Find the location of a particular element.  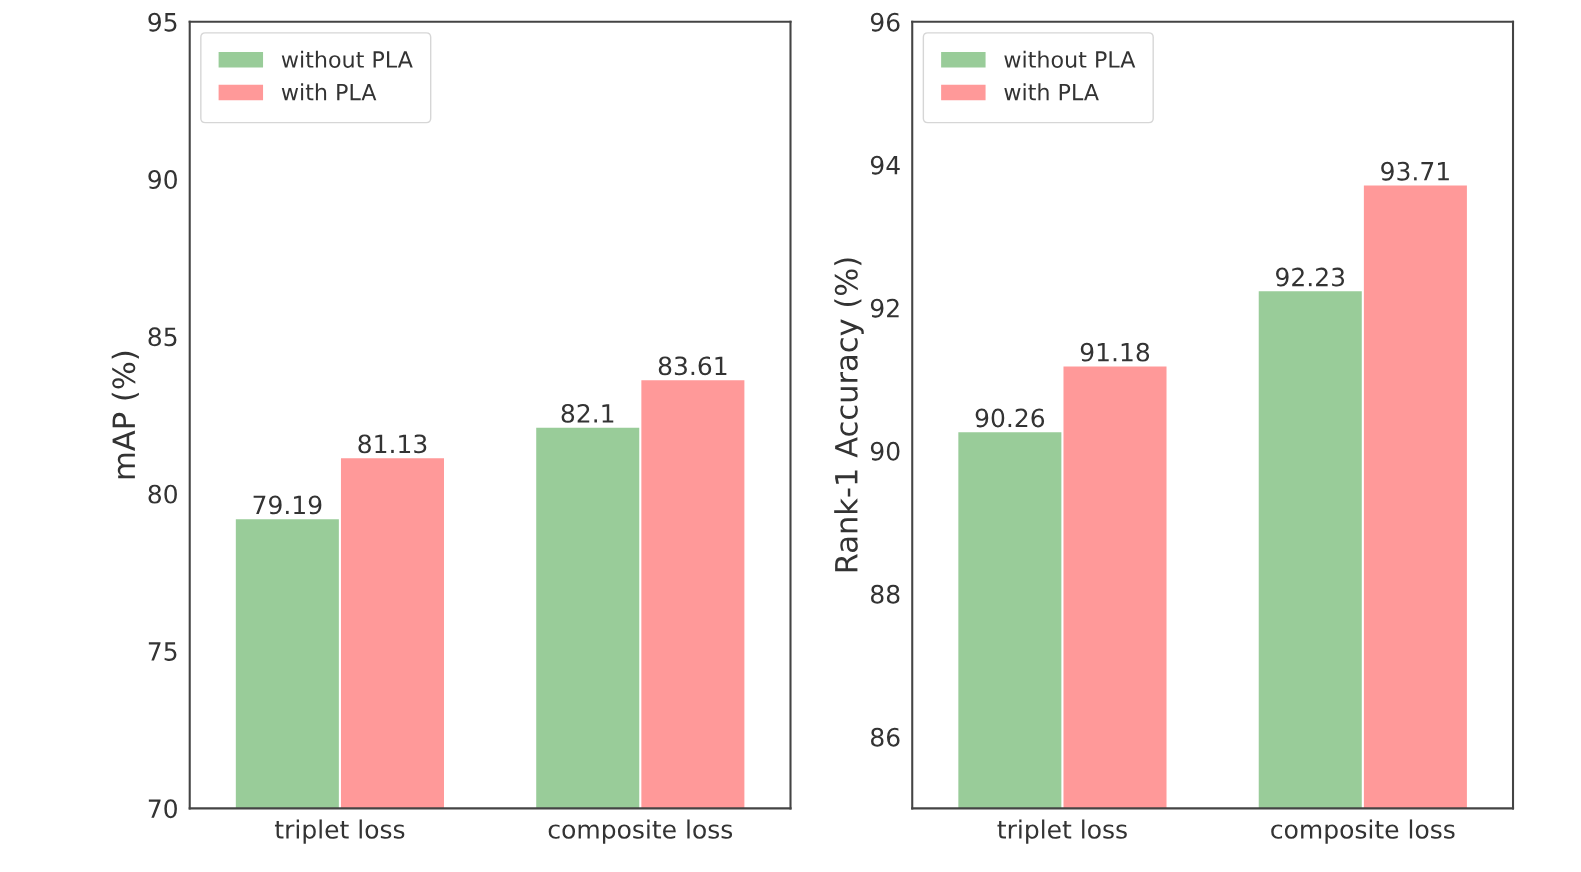

y-tick-label: 80 is located at coordinates (162, 494).